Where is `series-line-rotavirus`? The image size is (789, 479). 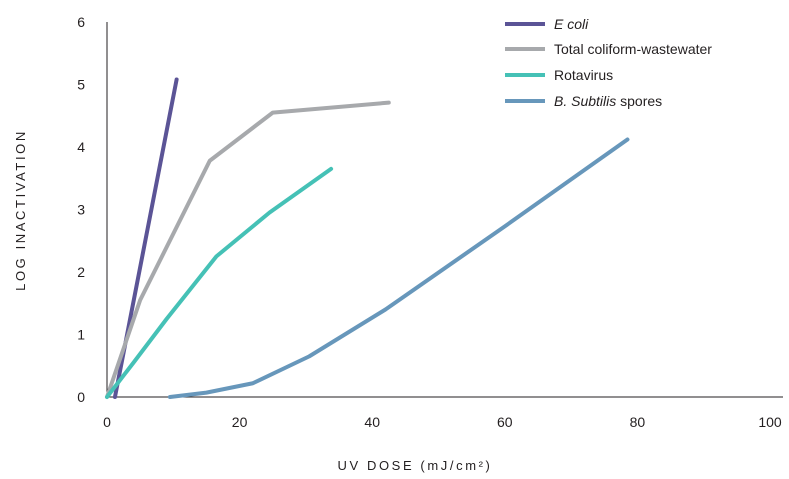
series-line-rotavirus is located at coordinates (219, 282).